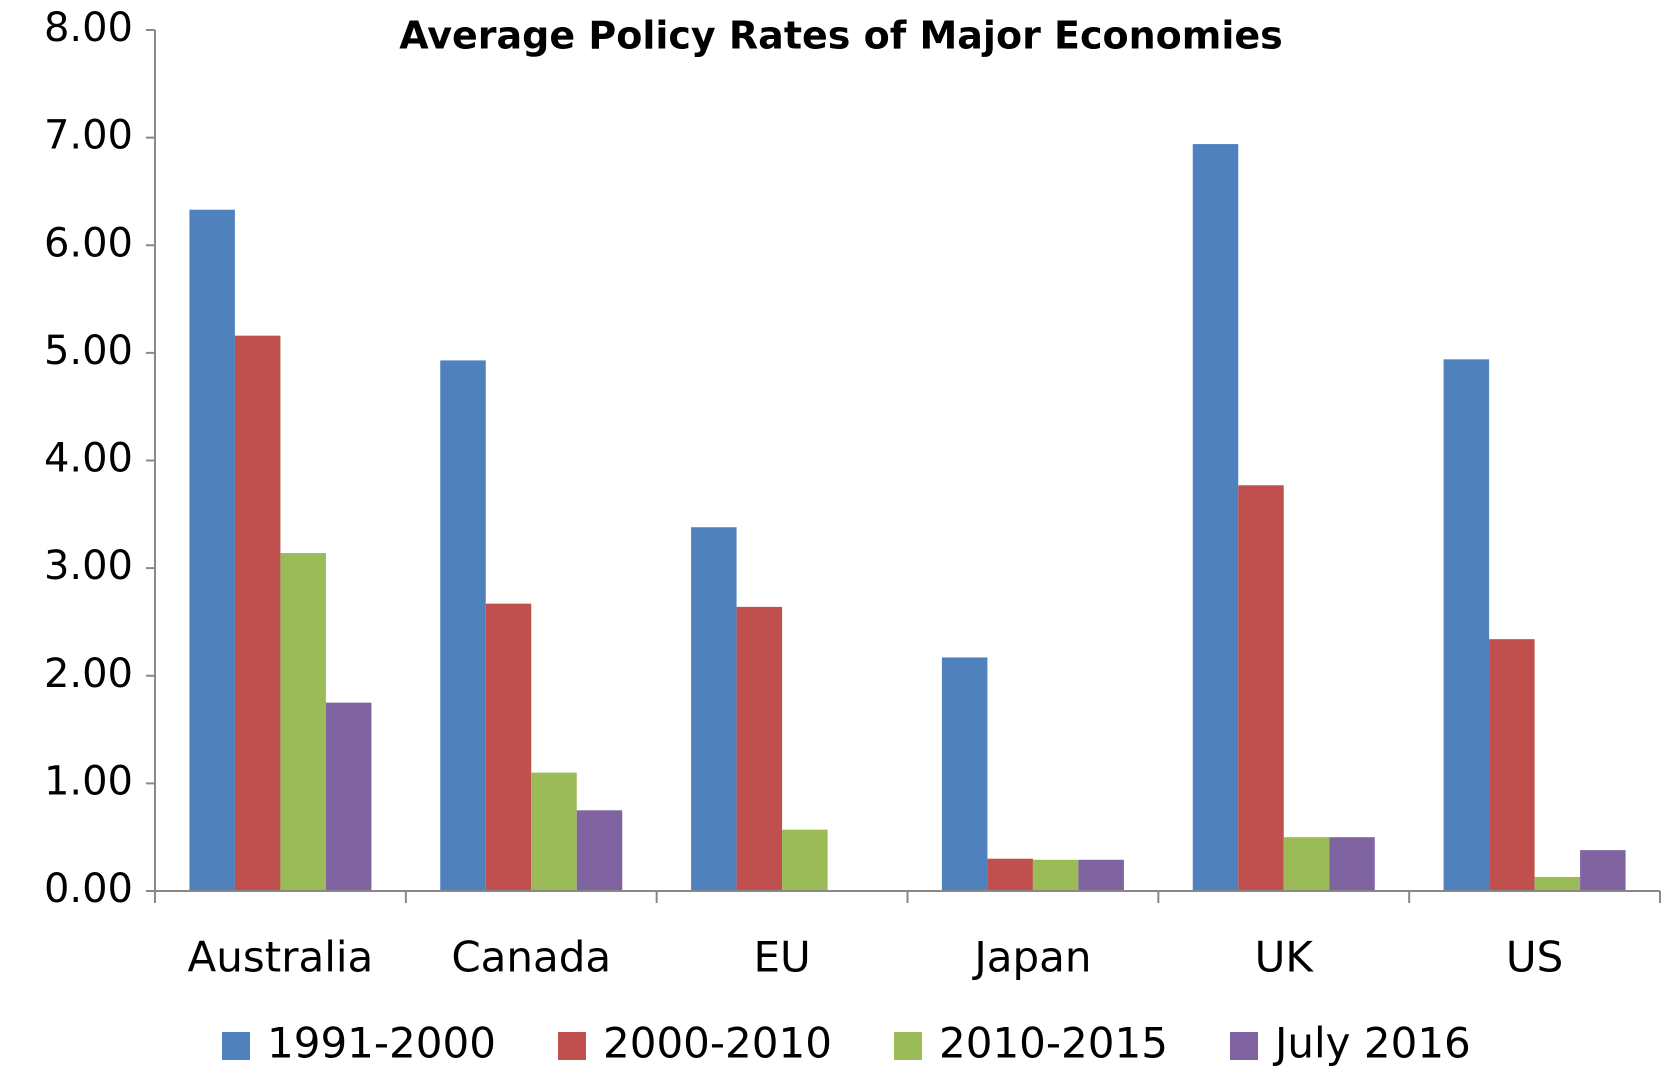 The width and height of the screenshot is (1663, 1071). I want to click on x-tick-label: EU, so click(781, 957).